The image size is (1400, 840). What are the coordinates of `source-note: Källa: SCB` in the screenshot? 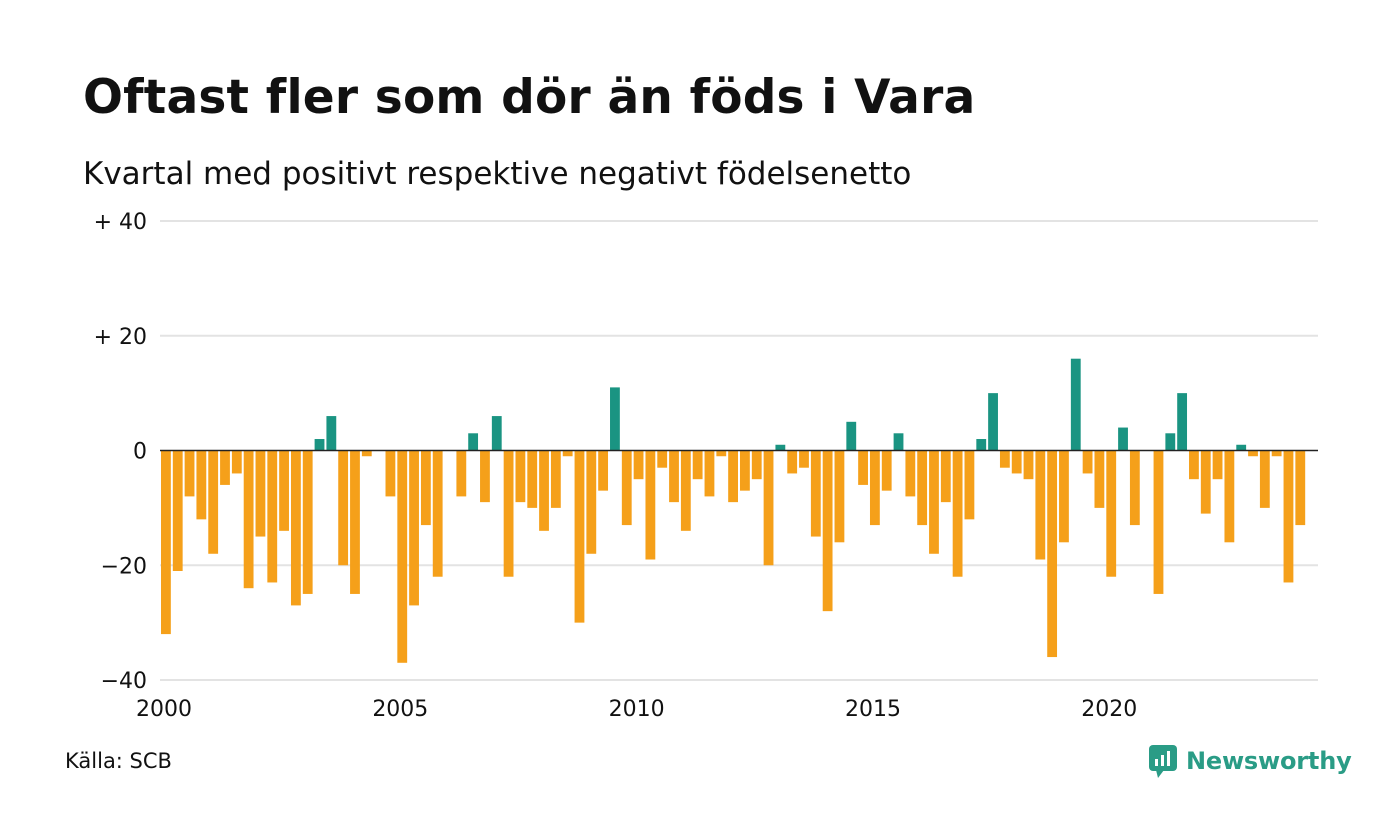 It's located at (118, 761).